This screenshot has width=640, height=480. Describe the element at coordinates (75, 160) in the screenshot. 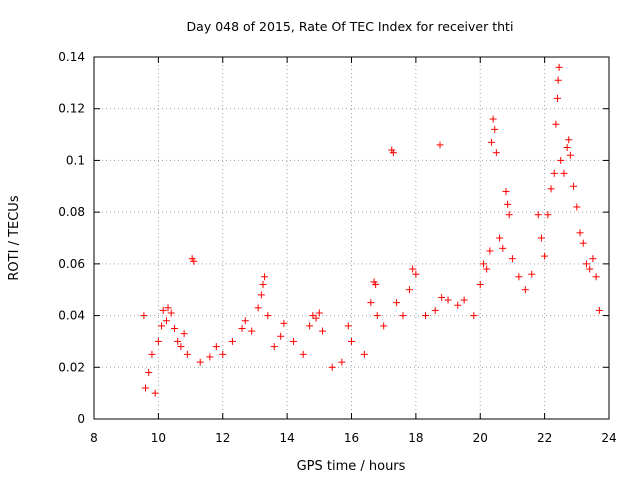

I see `y-tick-label: 0.1` at that location.